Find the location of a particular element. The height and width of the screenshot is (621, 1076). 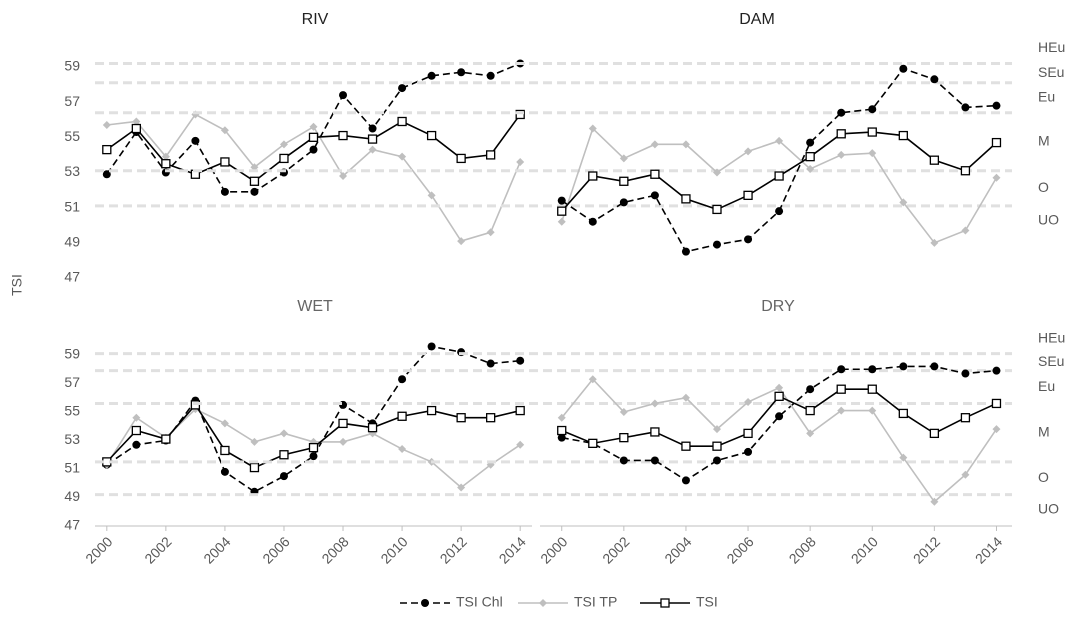

series-line is located at coordinates (313, 127).